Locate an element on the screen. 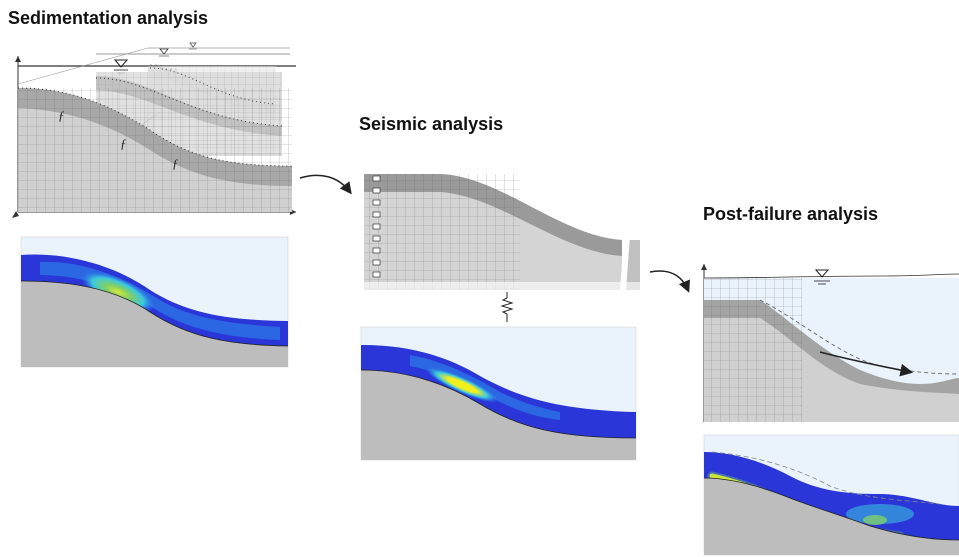  dashpot-icon is located at coordinates (376, 226).